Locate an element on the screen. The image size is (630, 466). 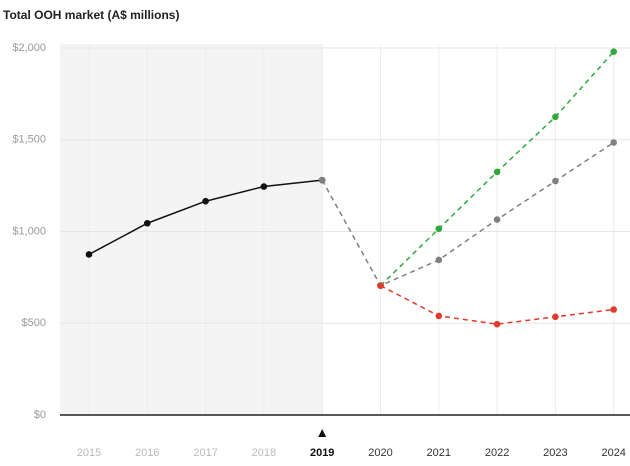
x-tick-label: 2017 is located at coordinates (205, 453).